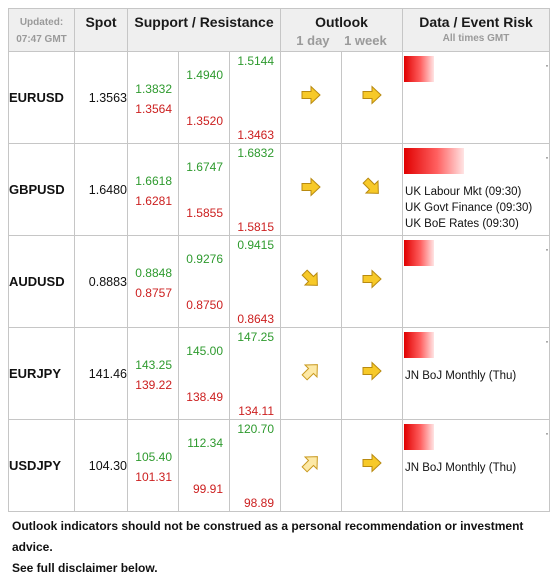 Image resolution: width=560 pixels, height=579 pixels. I want to click on support-3: 0.8643, so click(256, 319).